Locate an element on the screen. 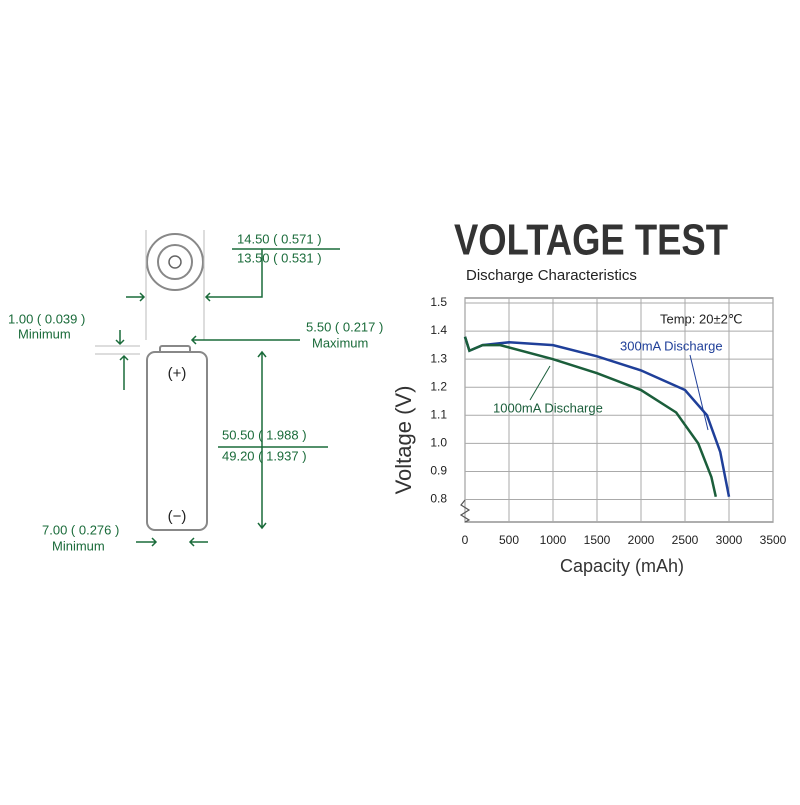 The height and width of the screenshot is (805, 800). polarity: (+) is located at coordinates (177, 373).